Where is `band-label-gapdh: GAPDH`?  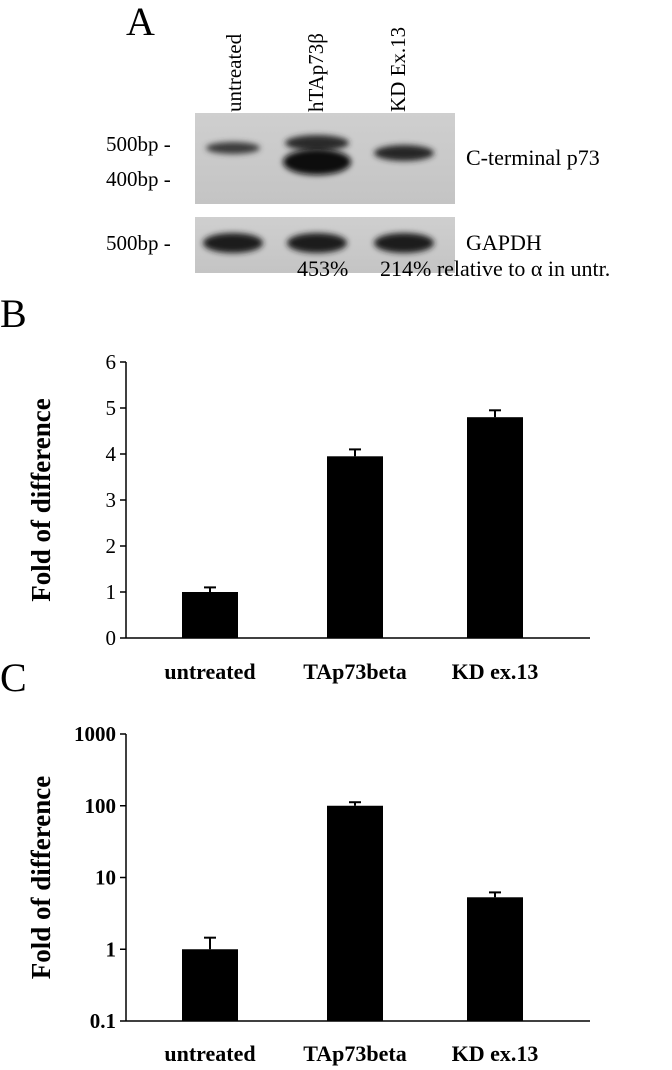 band-label-gapdh: GAPDH is located at coordinates (504, 242).